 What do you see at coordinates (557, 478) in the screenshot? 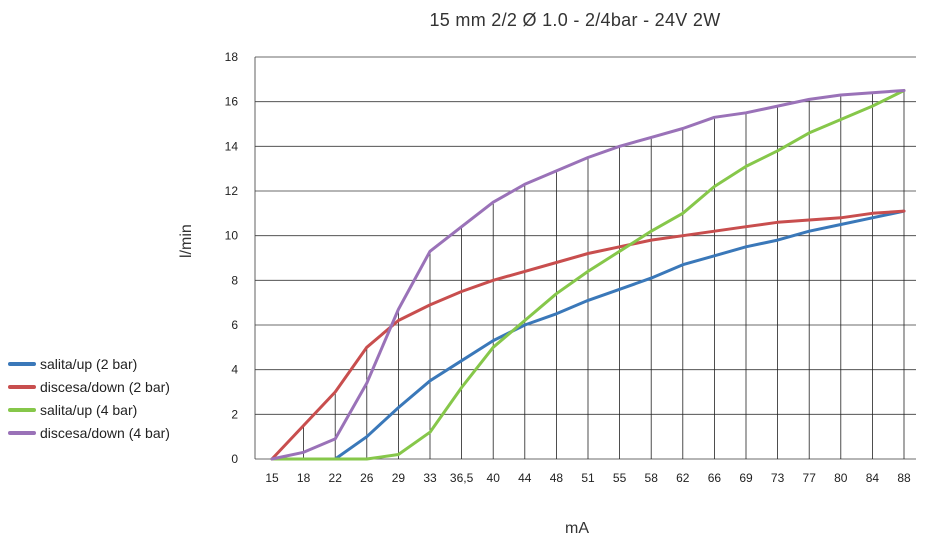
I see `x-tick-label: 48` at bounding box center [557, 478].